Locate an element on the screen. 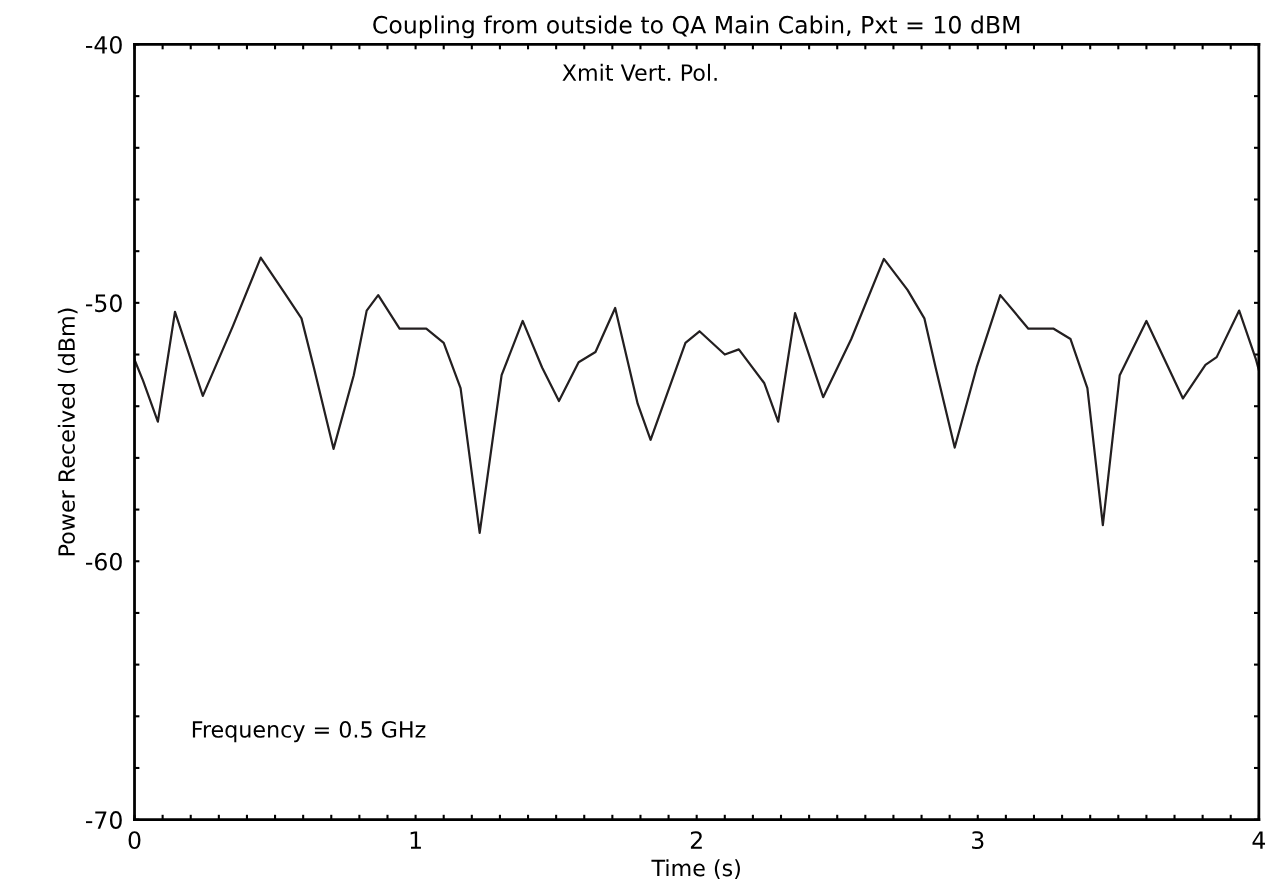  y-axis-title: Power Received (dBm) is located at coordinates (67, 432).